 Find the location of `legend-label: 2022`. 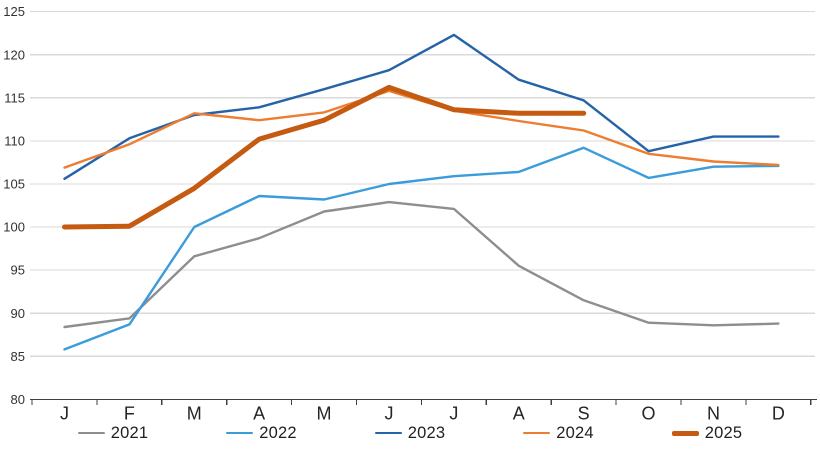

legend-label: 2022 is located at coordinates (278, 432).